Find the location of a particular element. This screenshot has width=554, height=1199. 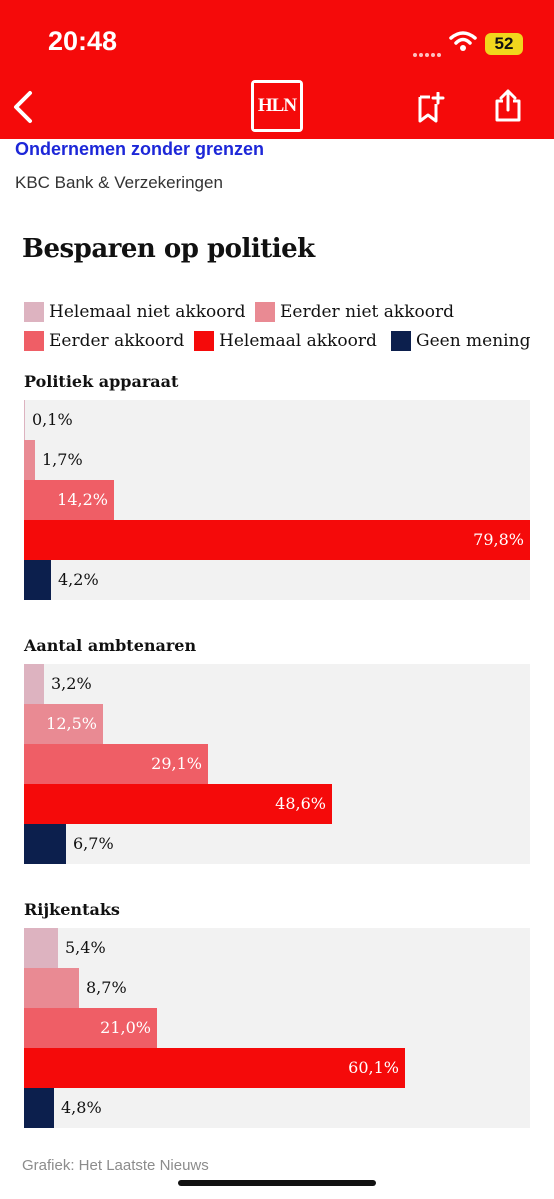

data-label: 1,7% is located at coordinates (62, 459).